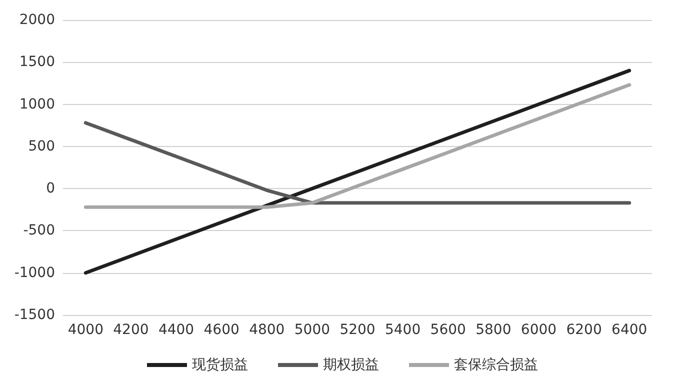  What do you see at coordinates (37, 20) in the screenshot?
I see `y-tick-label: 2000` at bounding box center [37, 20].